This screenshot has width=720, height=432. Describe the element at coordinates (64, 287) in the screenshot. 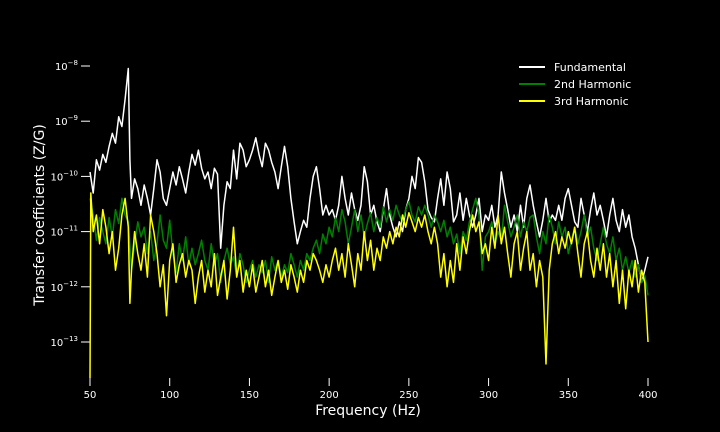

I see `y-tick-label: 10⁻¹²` at that location.